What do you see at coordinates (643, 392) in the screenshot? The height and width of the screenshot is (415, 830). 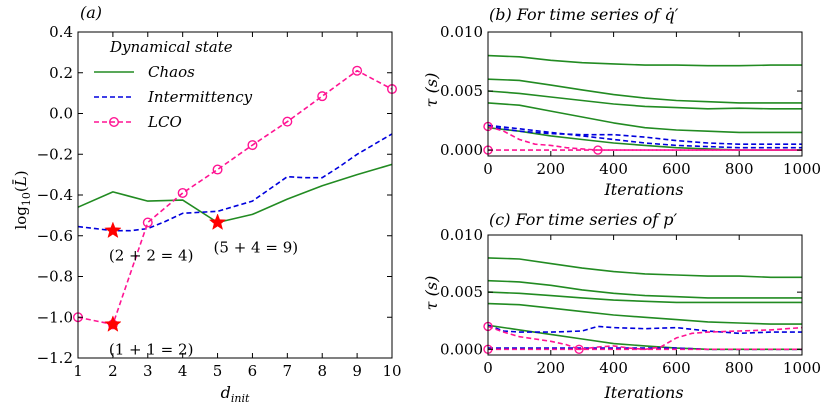 I see `panel-c-xlabel: Iterations` at bounding box center [643, 392].